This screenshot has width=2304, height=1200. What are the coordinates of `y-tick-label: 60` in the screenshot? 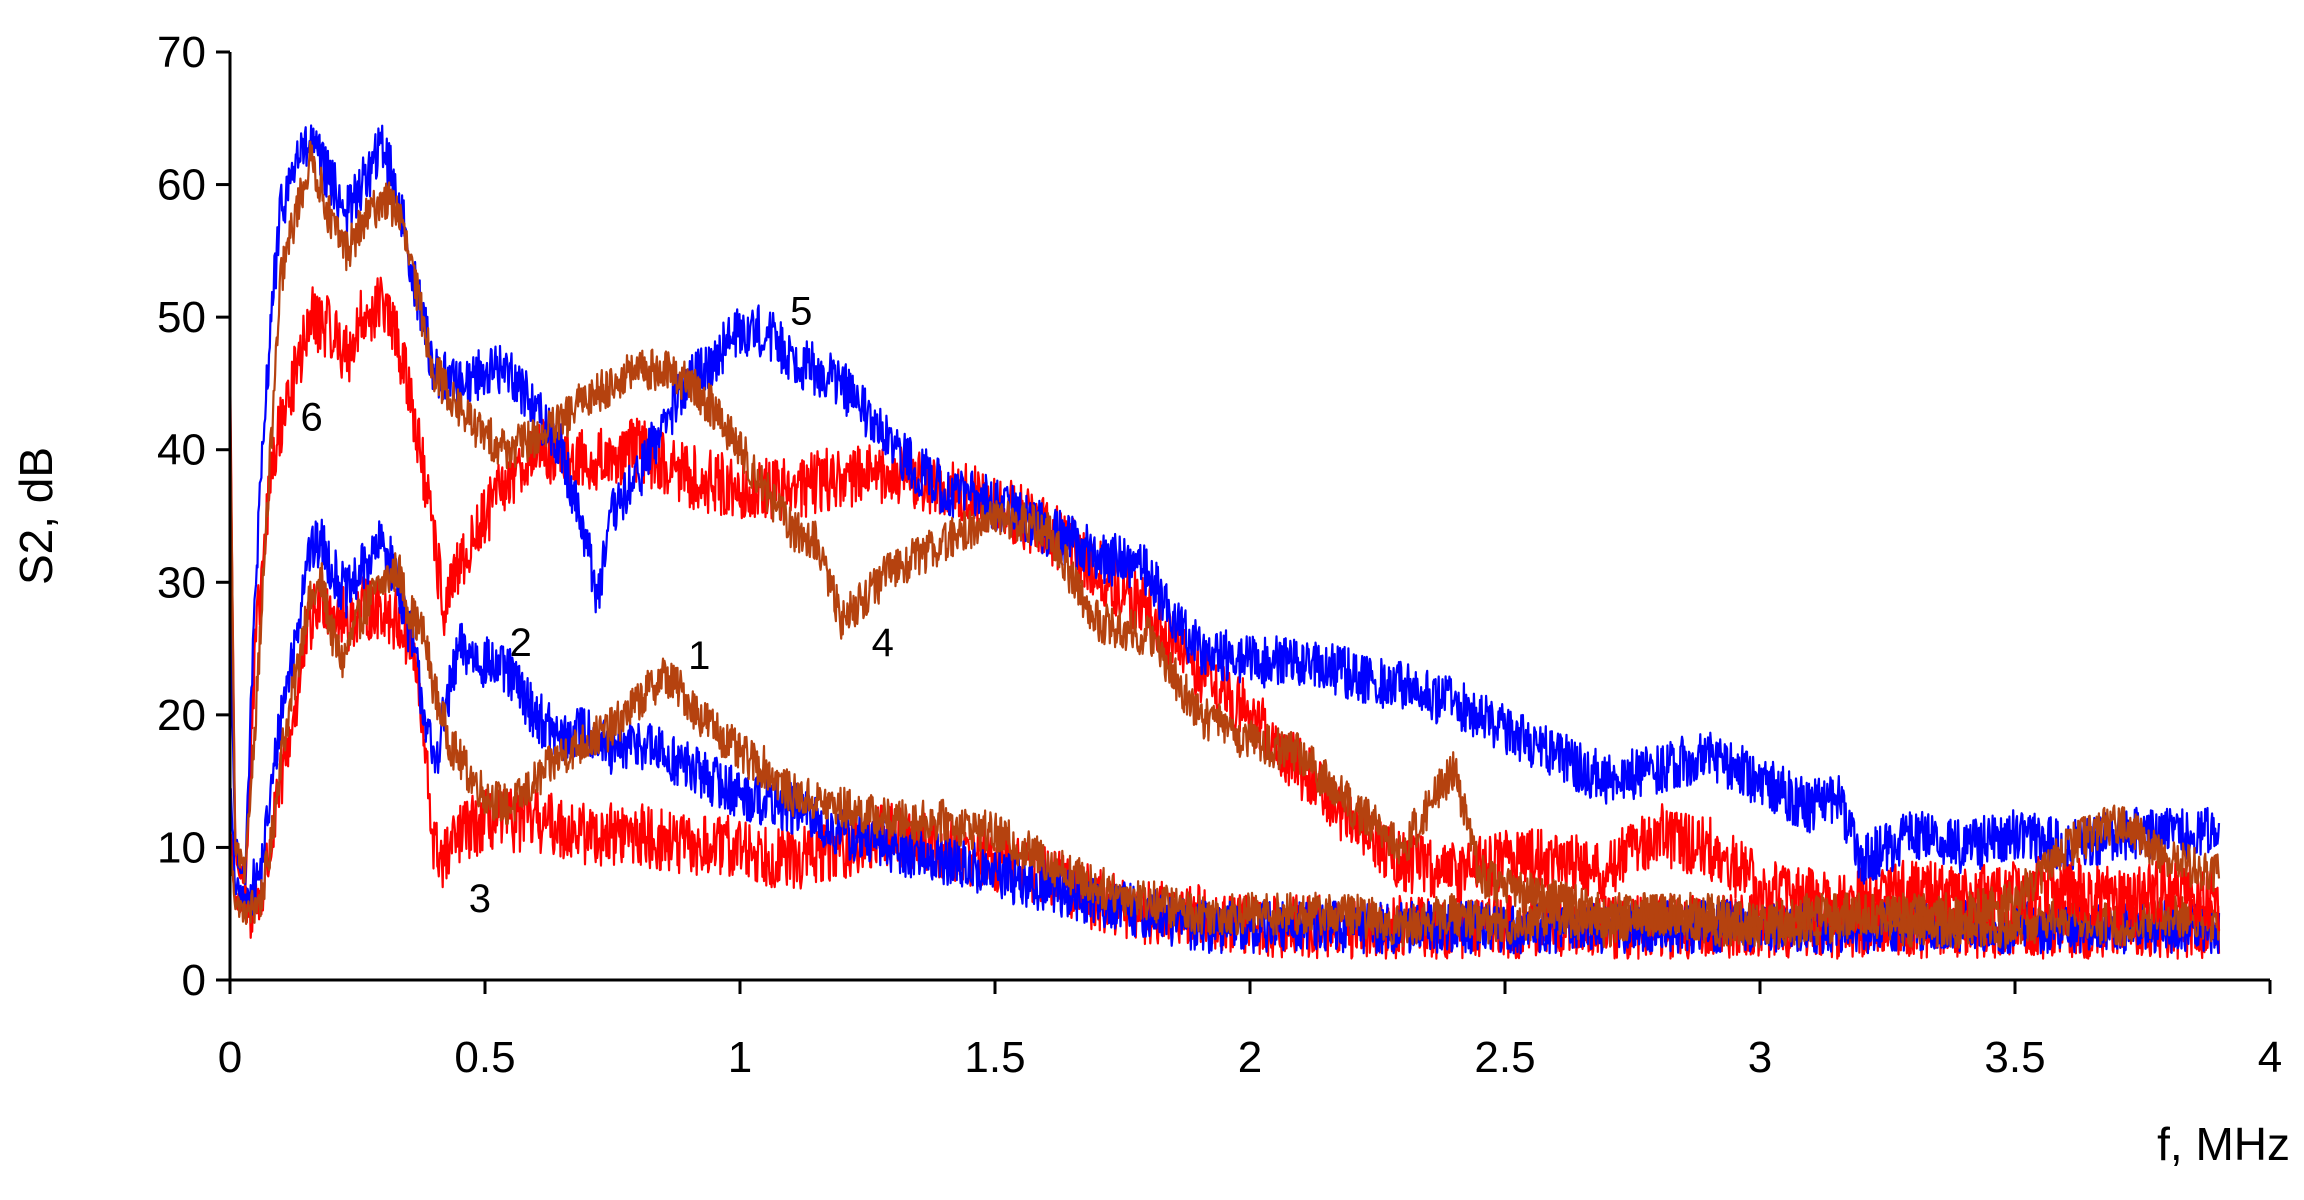 It's located at (181, 185).